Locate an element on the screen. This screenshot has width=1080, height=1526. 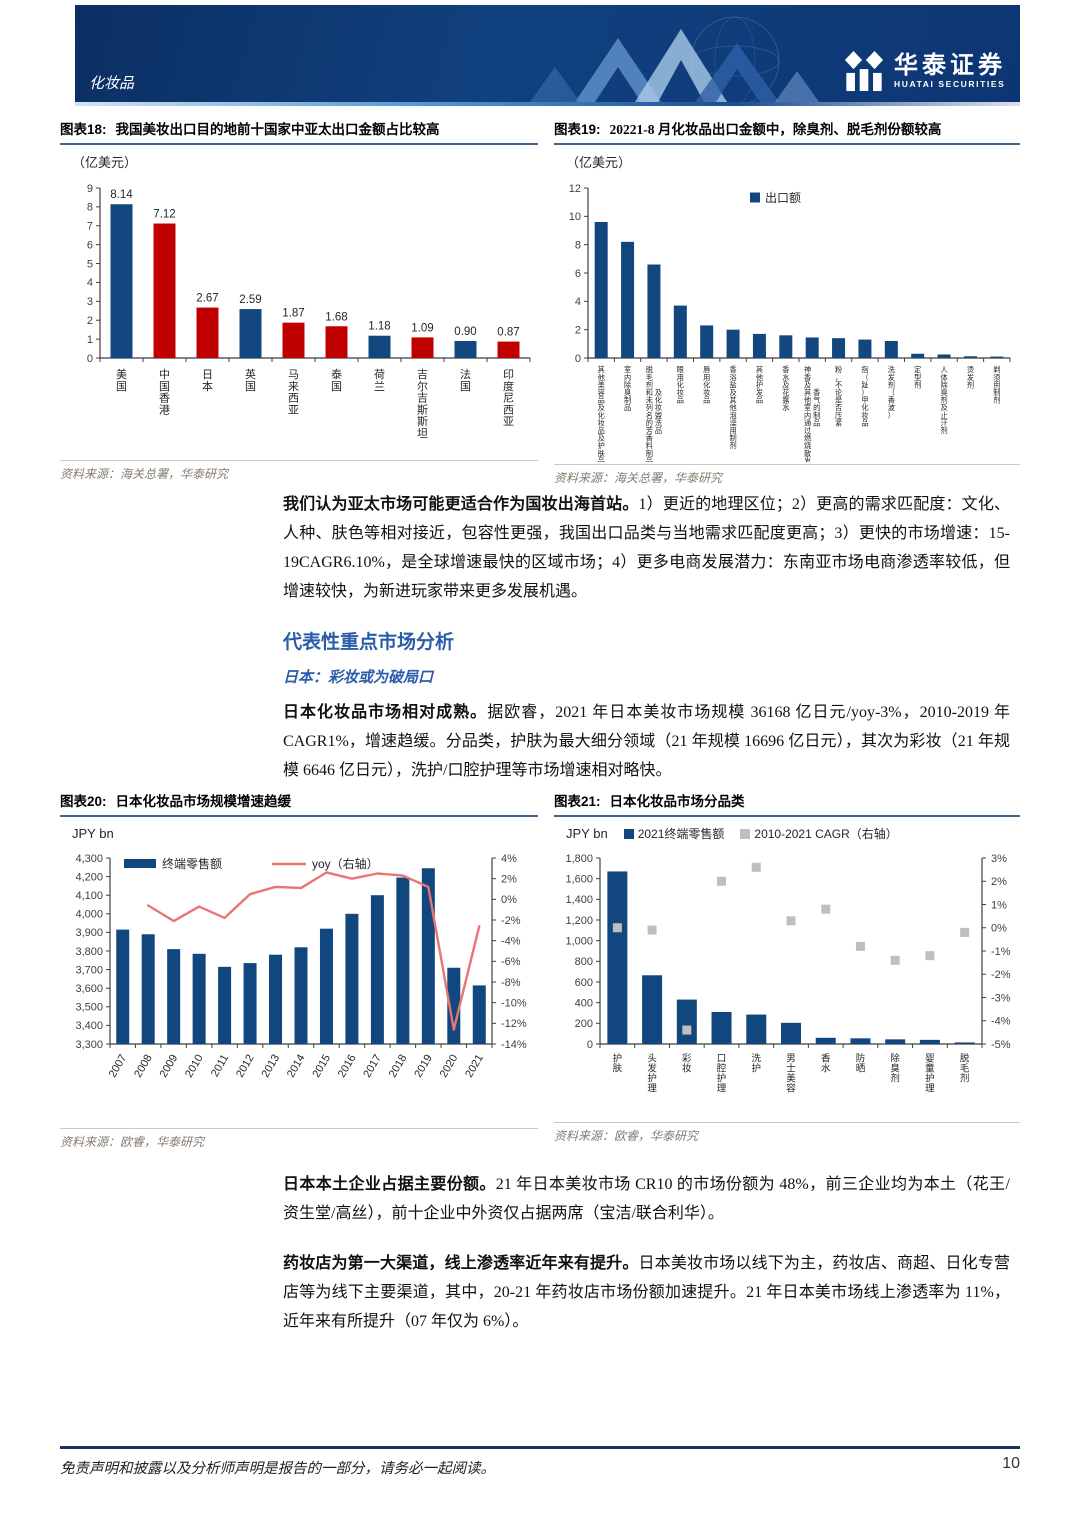
svg-text: 香水 is located at coordinates (826, 1064).